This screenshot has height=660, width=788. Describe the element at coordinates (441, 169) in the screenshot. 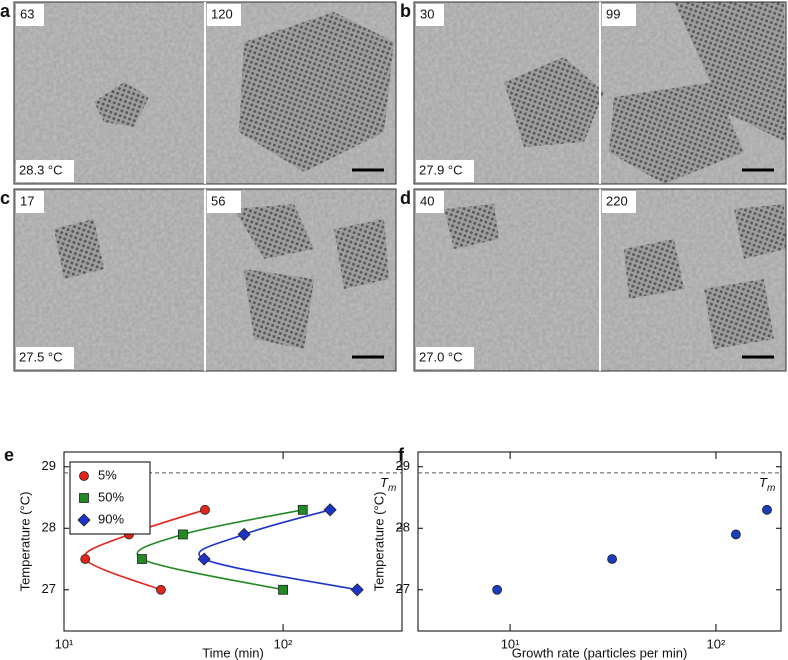

I see `temperature-label: 27.9 °C` at that location.